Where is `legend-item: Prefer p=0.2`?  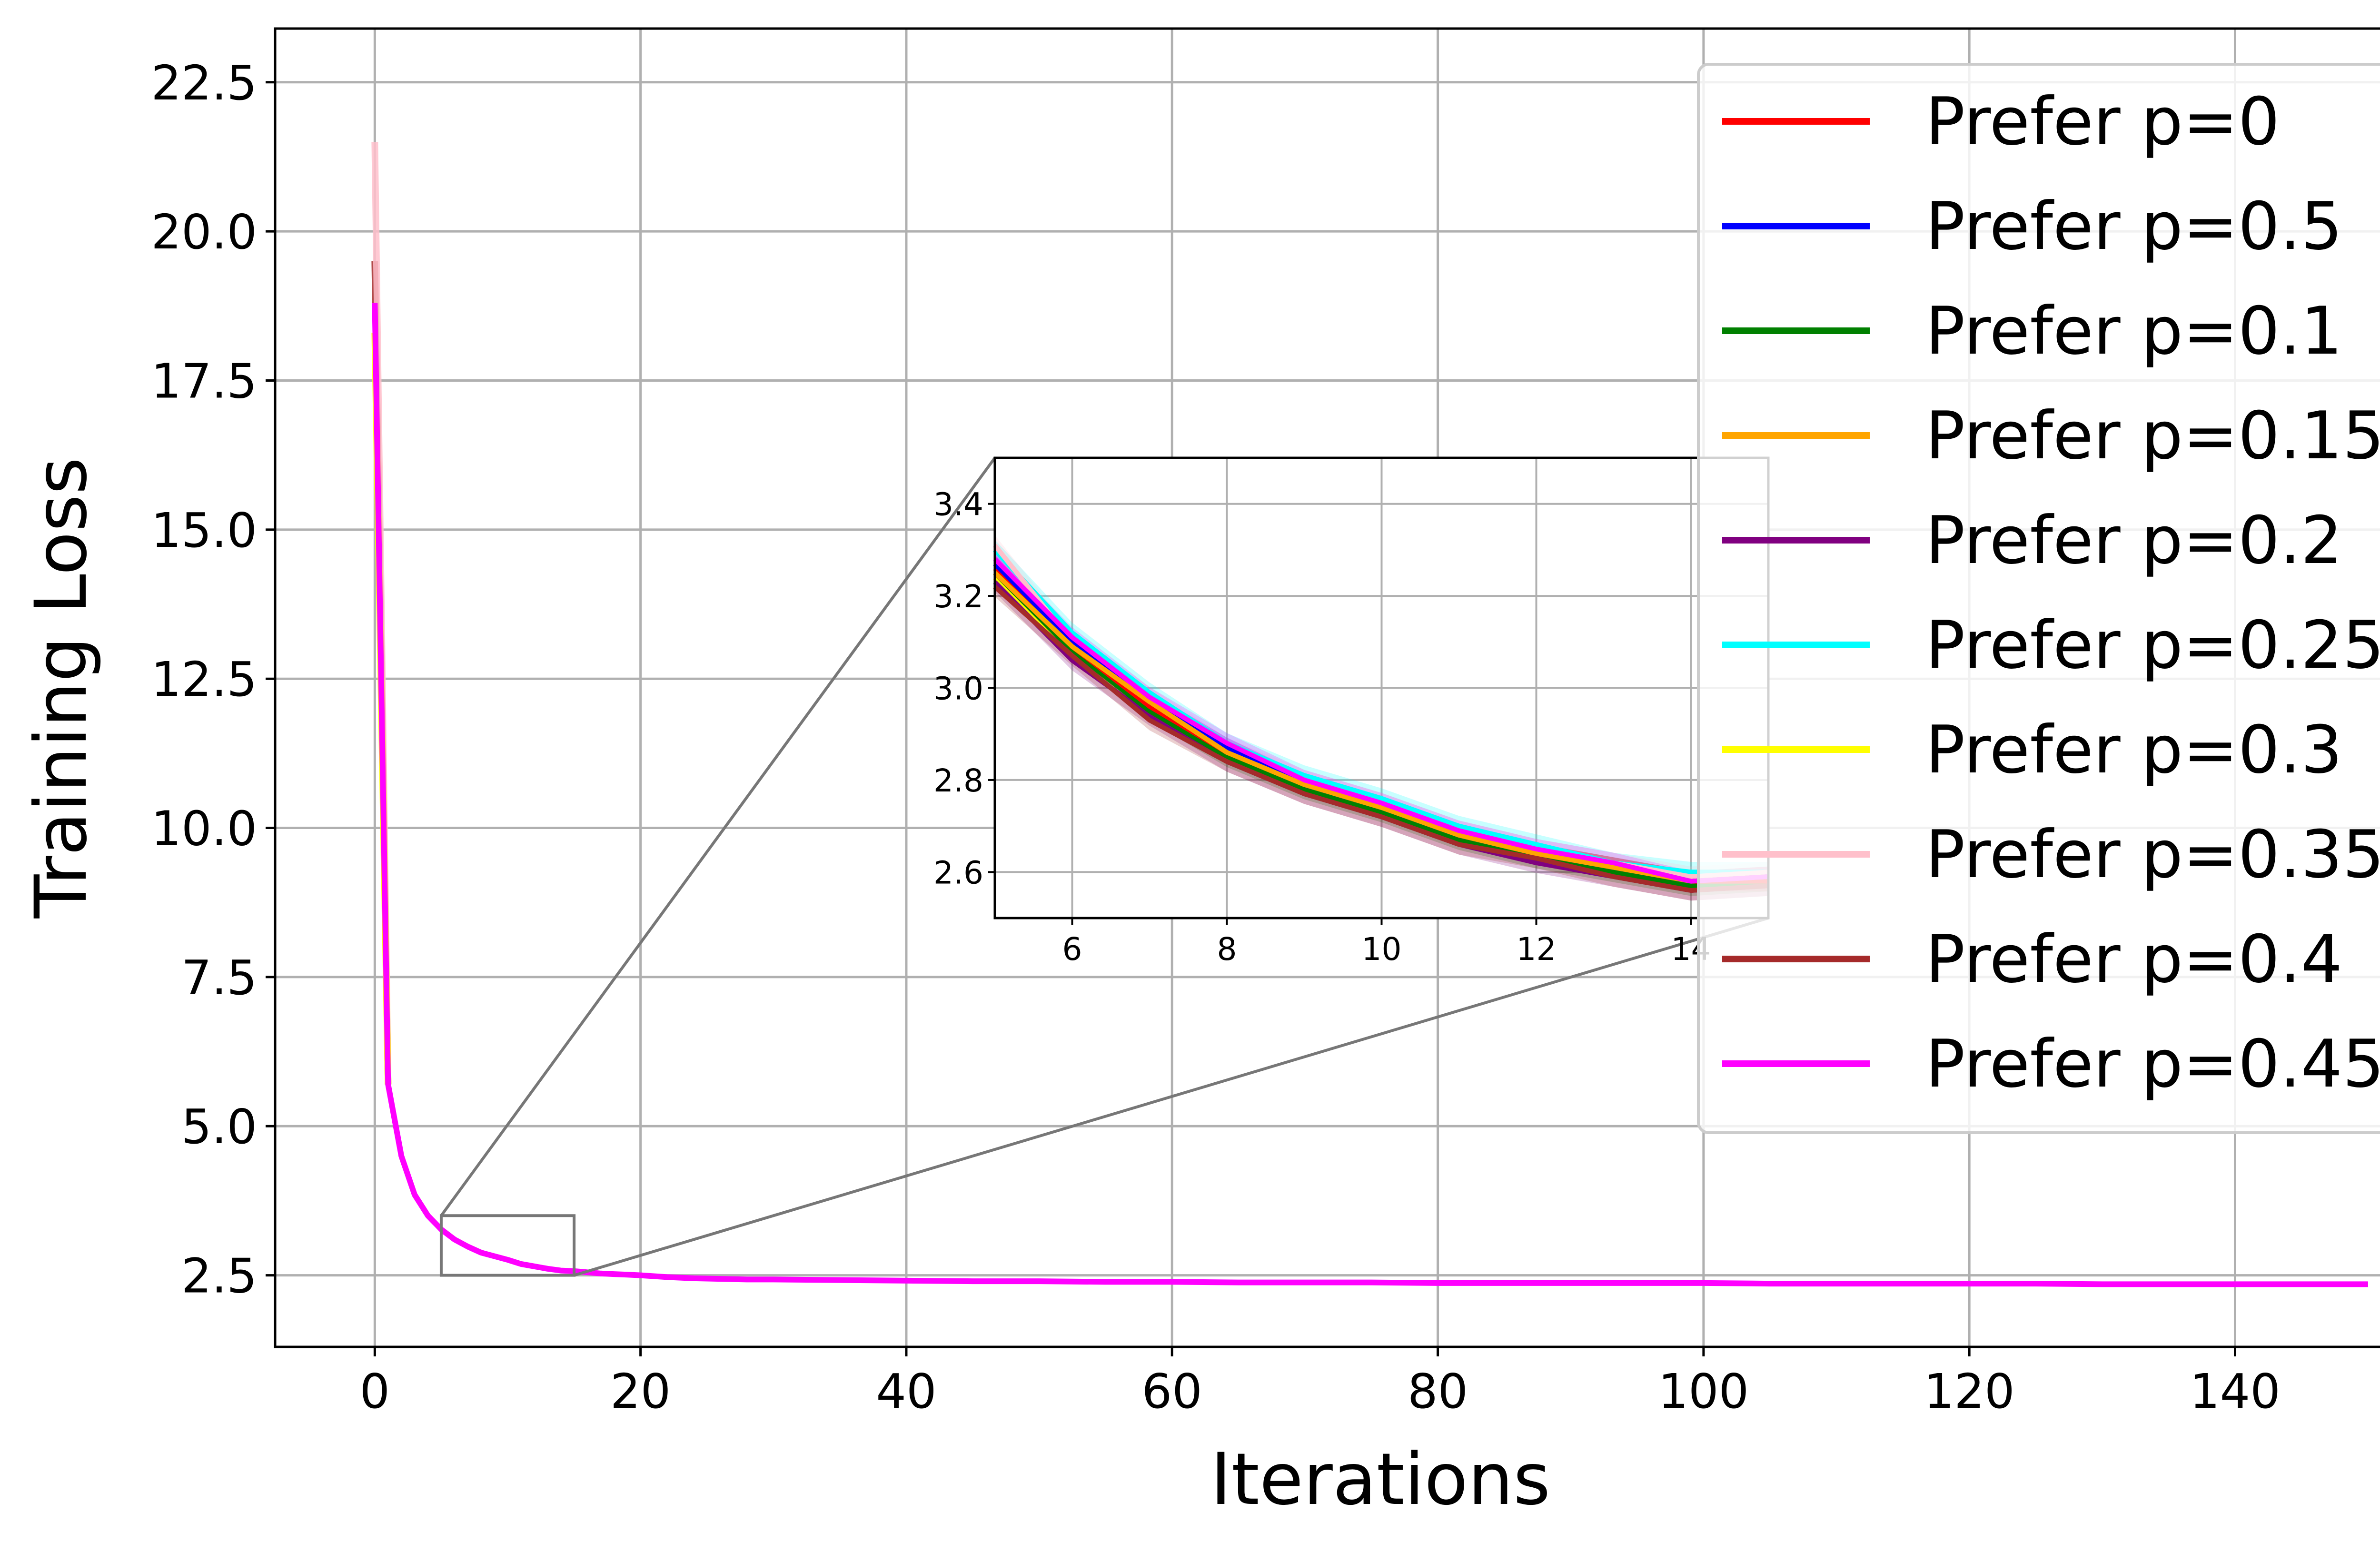 legend-item: Prefer p=0.2 is located at coordinates (2032, 540).